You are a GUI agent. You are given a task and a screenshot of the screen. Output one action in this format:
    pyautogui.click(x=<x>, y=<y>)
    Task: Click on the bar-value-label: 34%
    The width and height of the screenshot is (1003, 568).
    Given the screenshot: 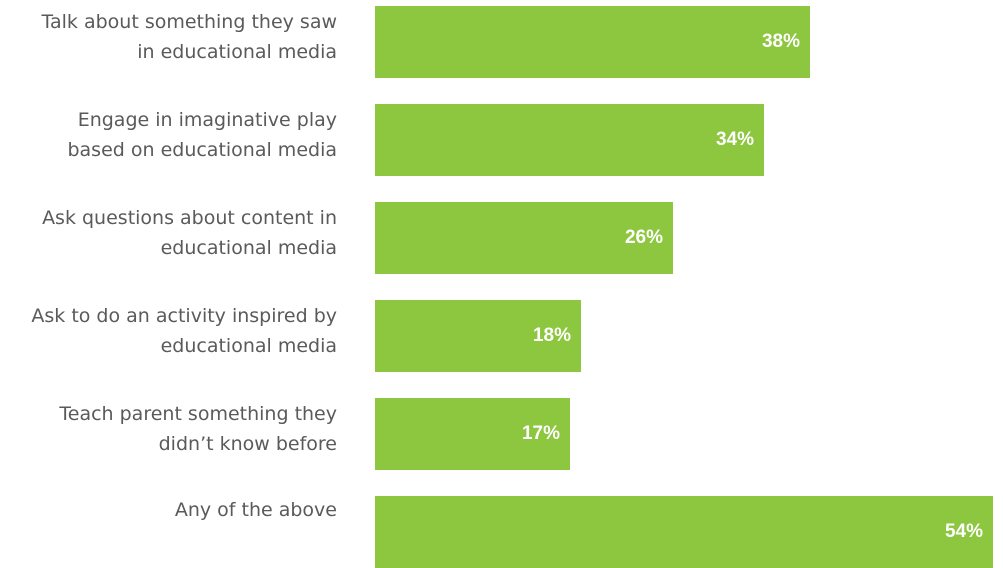 What is the action you would take?
    pyautogui.click(x=734, y=139)
    